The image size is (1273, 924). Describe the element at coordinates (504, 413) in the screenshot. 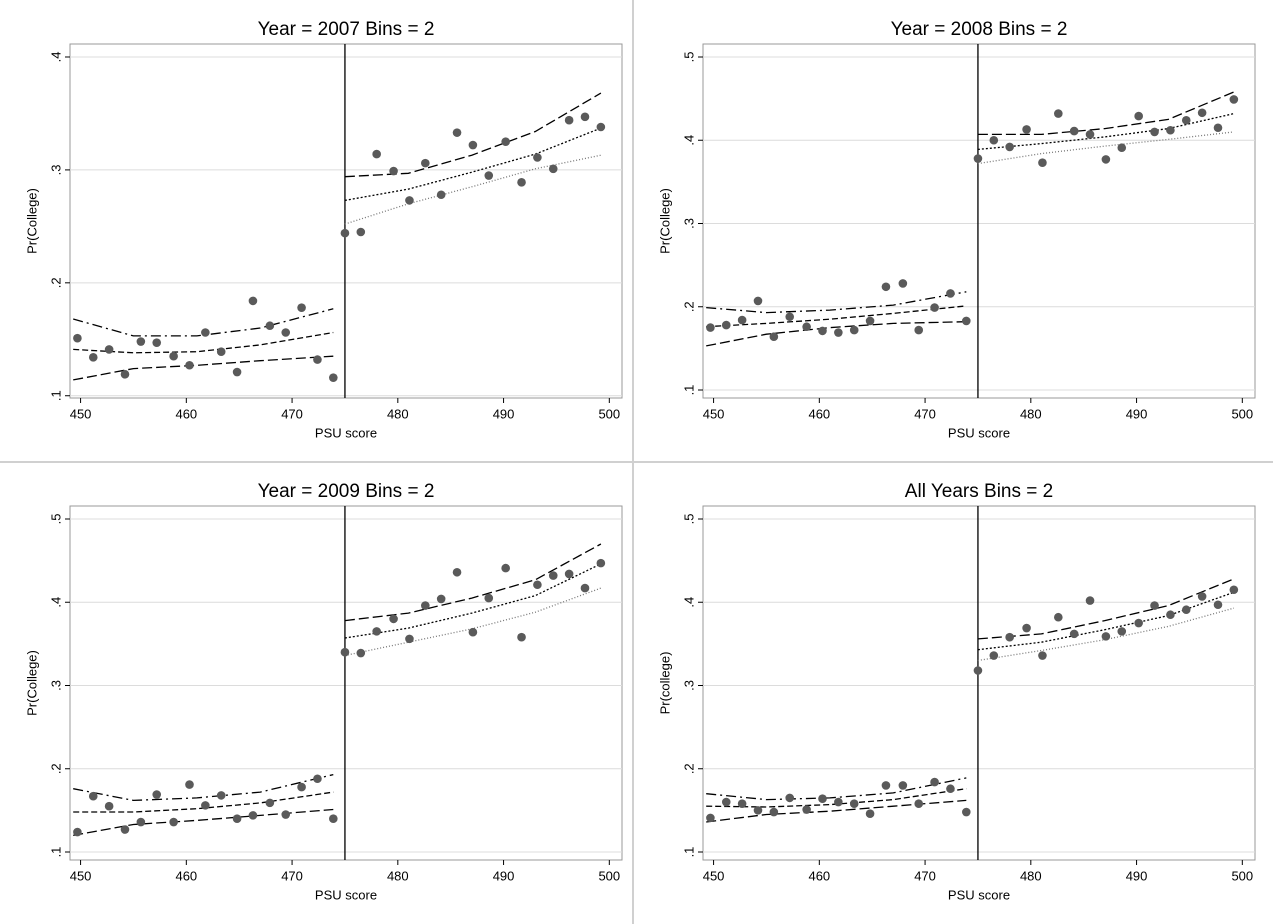

I see `x-tick-label: 490` at that location.